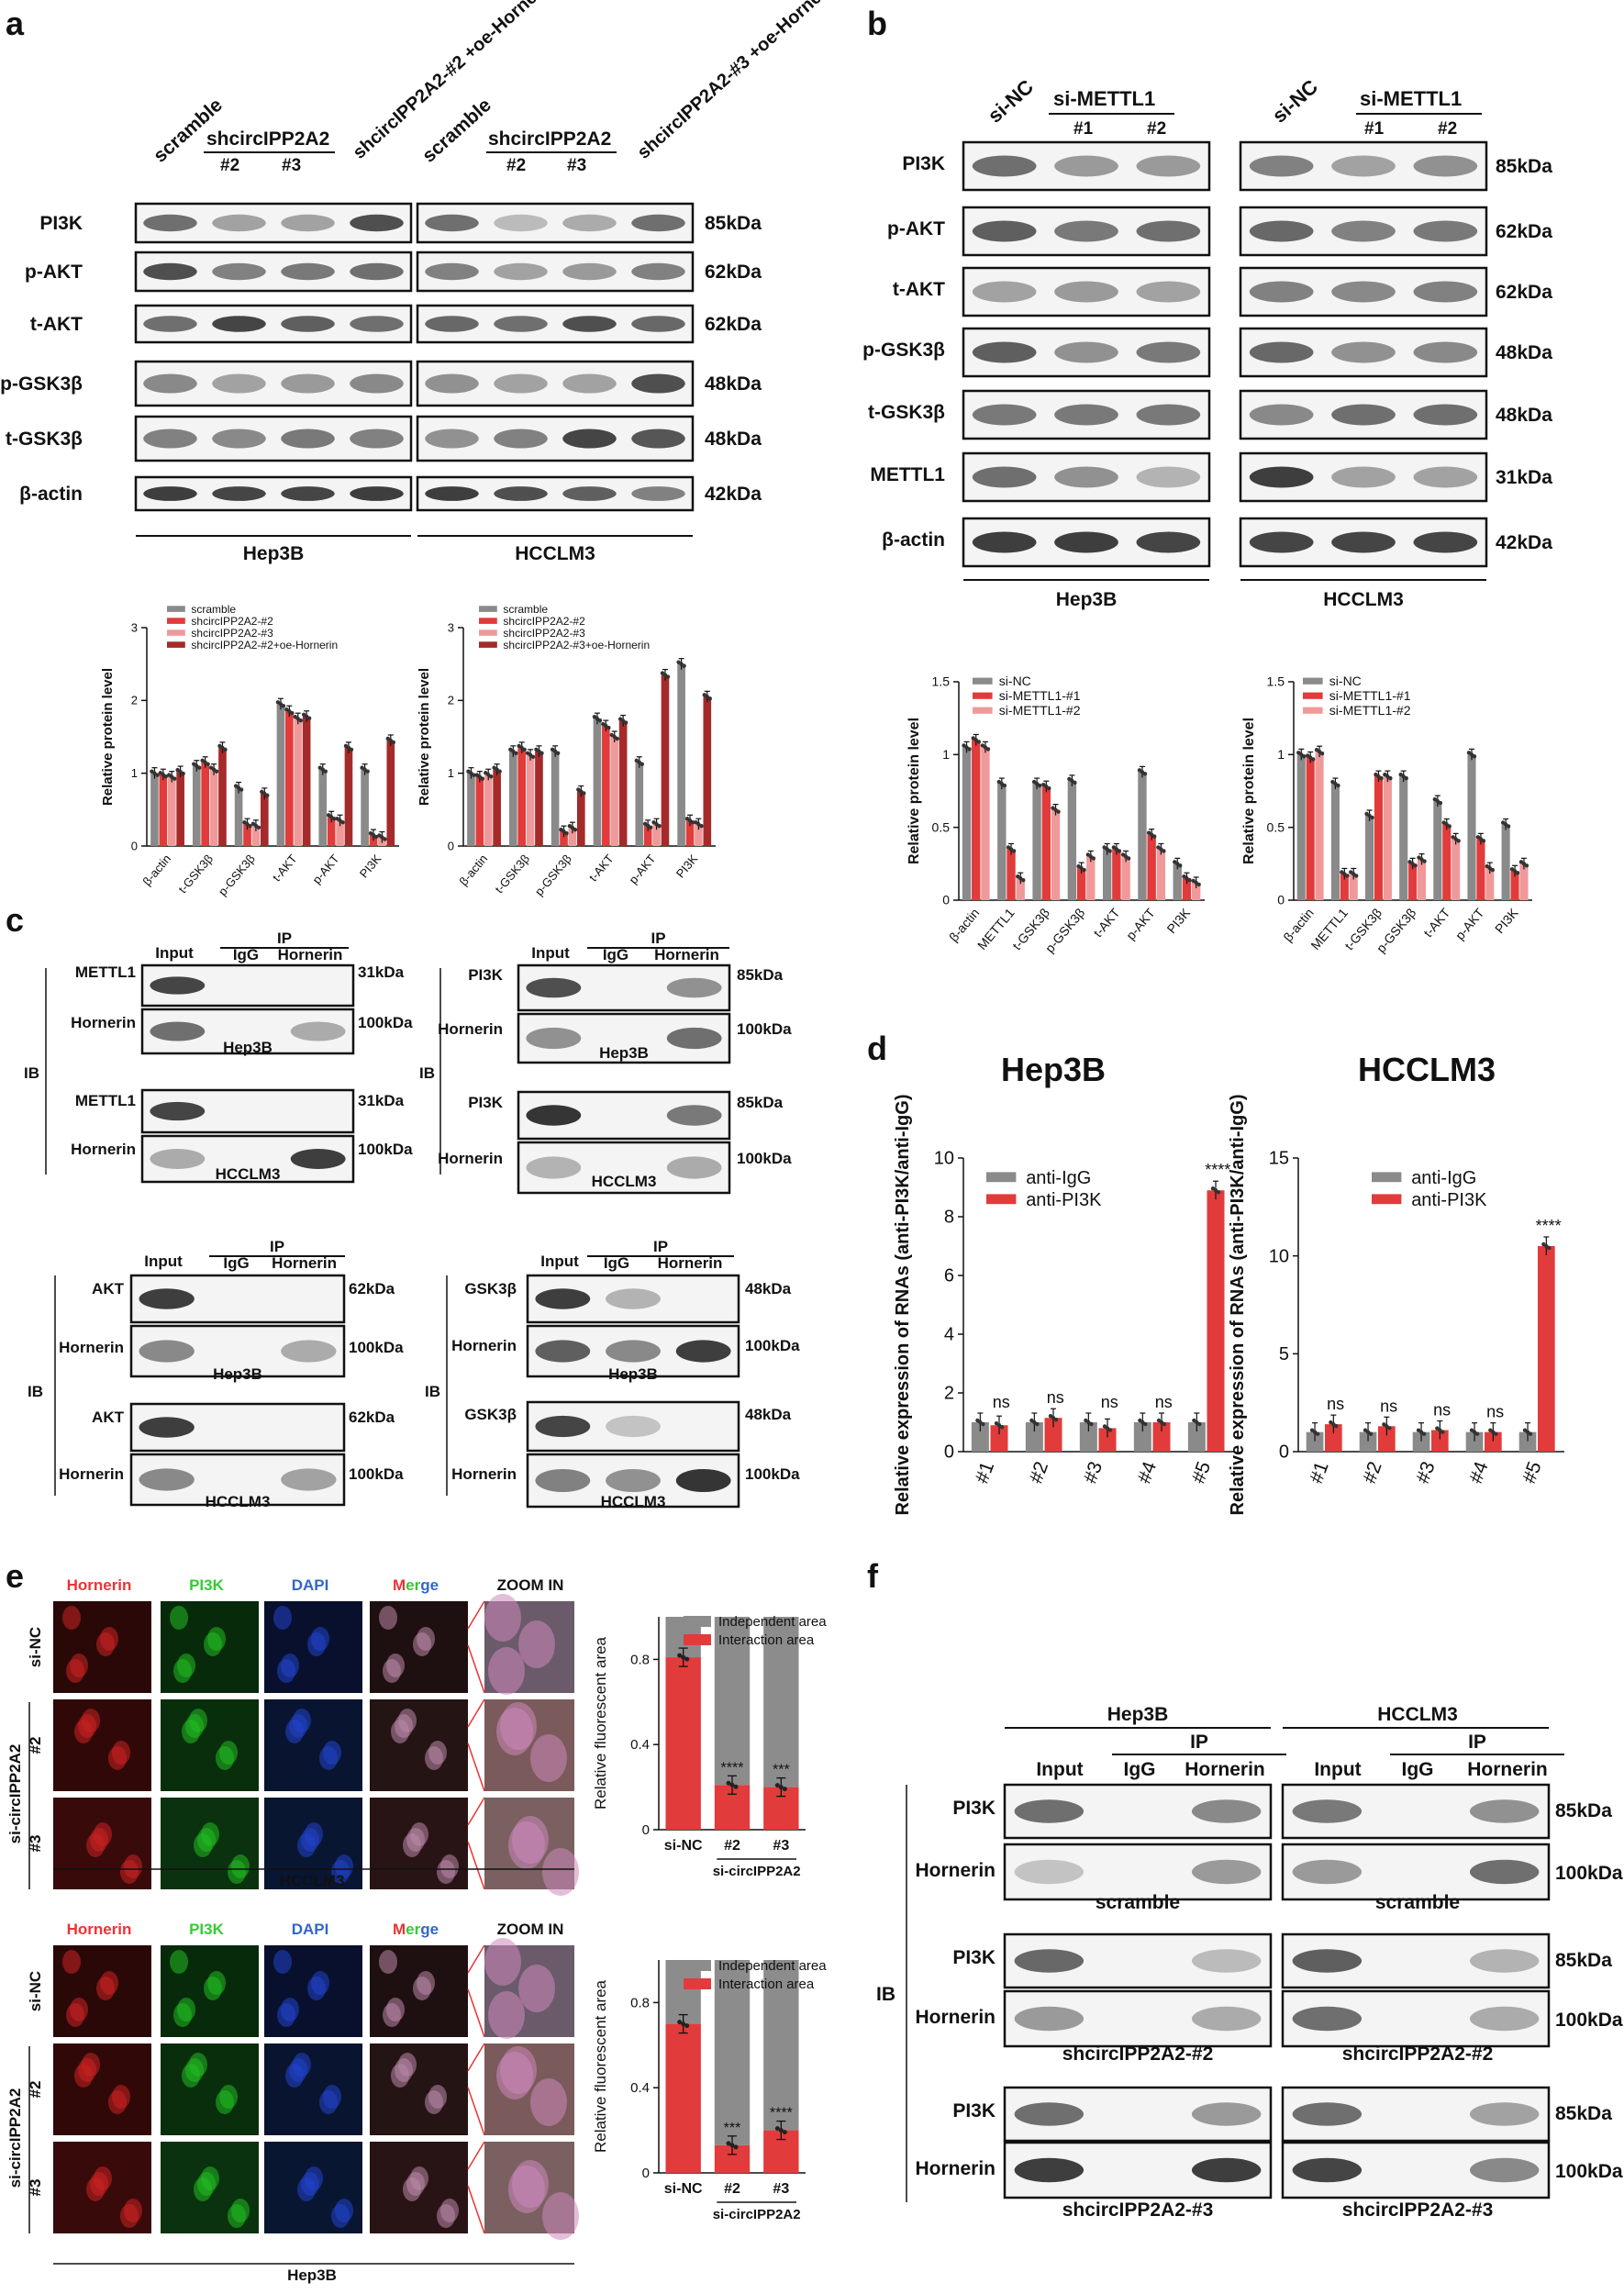  I want to click on row-label-p-GSK3β: p-GSK3β, so click(41, 384).